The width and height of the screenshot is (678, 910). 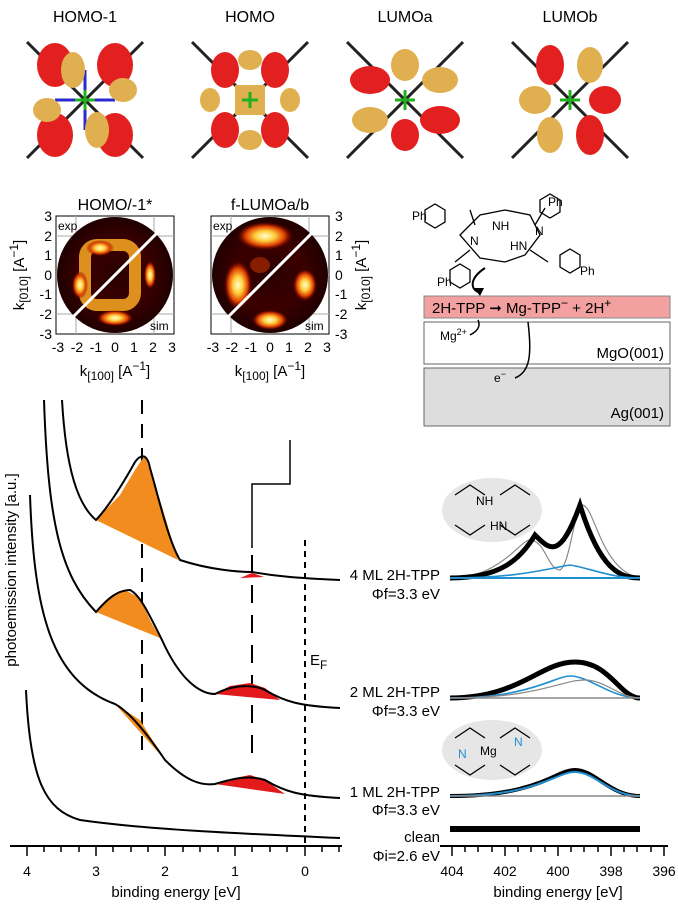 I want to click on ups-xticks, so click(x=183, y=851).